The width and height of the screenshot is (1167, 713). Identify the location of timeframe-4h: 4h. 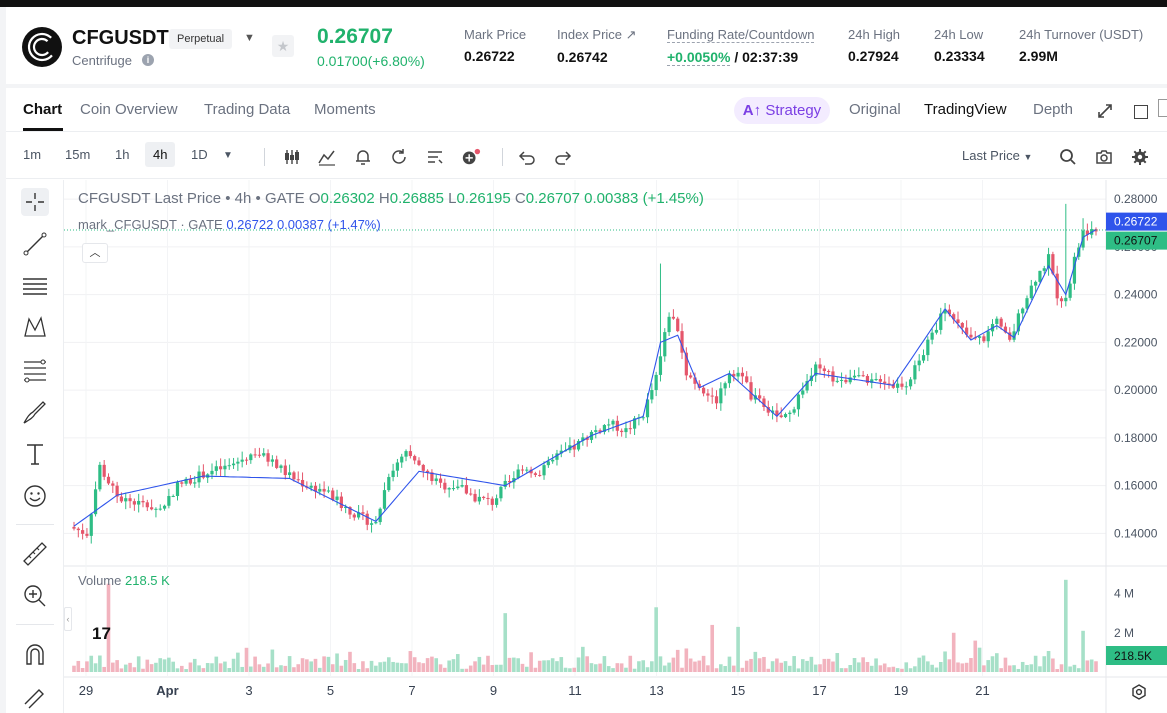
(160, 154).